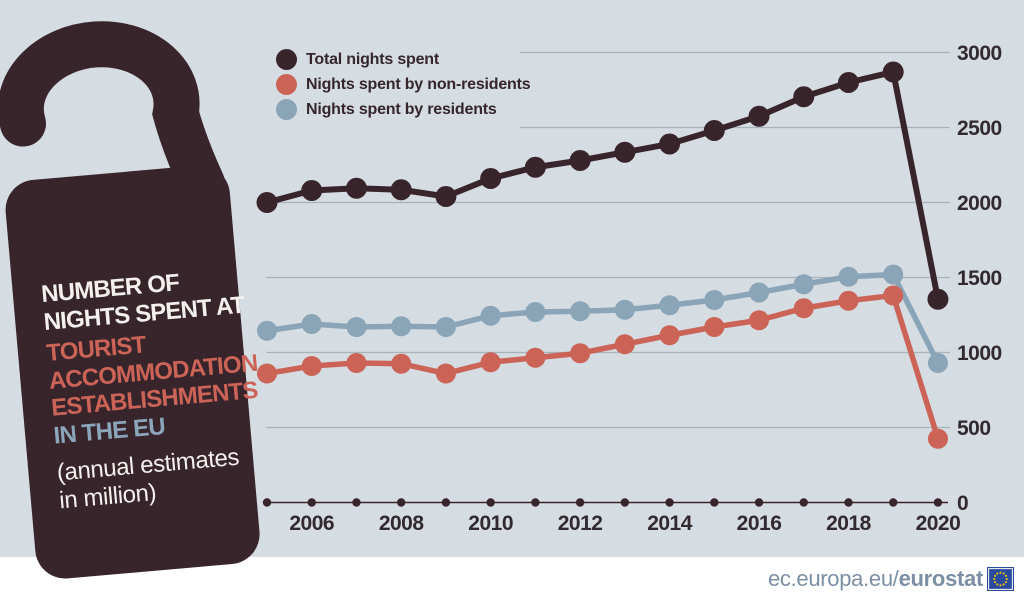 The image size is (1024, 606). I want to click on footer: ec.europa.eu/eurostat, so click(891, 579).